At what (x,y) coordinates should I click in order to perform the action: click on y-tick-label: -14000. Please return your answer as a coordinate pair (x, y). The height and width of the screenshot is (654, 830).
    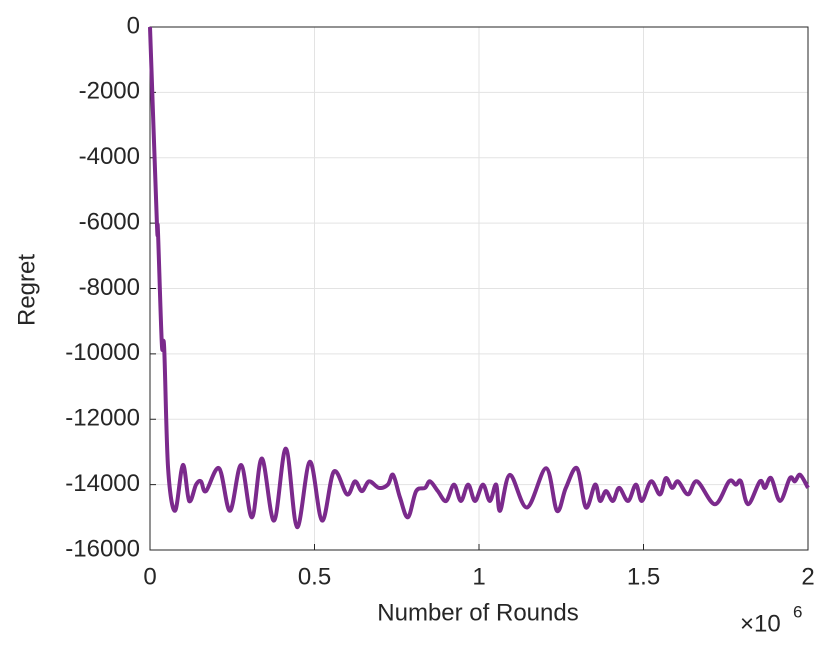
    Looking at the image, I should click on (102, 483).